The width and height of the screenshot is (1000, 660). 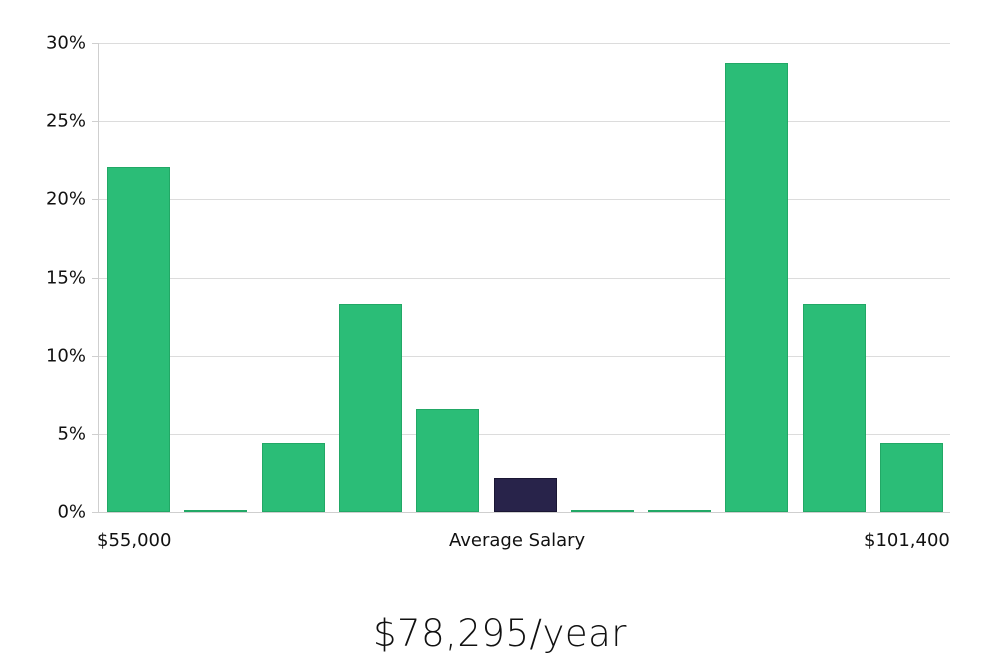 What do you see at coordinates (65, 356) in the screenshot?
I see `y-tick-label: 10%` at bounding box center [65, 356].